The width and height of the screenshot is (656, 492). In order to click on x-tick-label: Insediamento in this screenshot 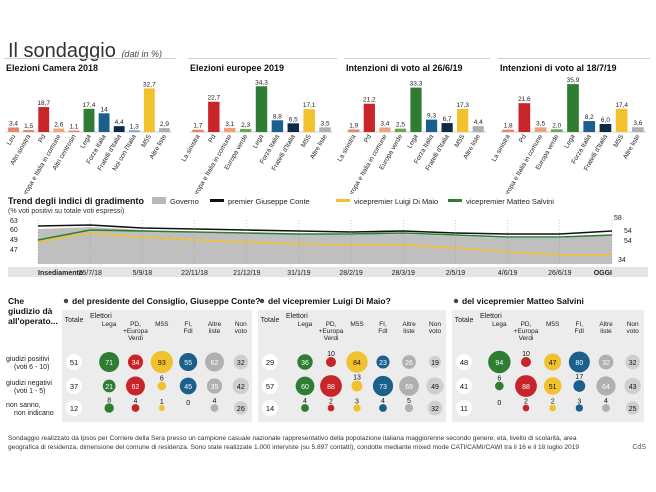, I will do `click(60, 273)`.